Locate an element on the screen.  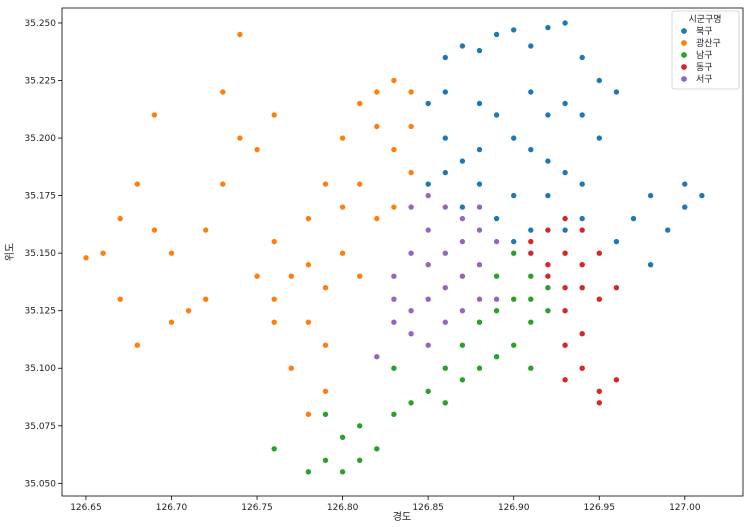
y-tick-label: 35.150 is located at coordinates (41, 254).